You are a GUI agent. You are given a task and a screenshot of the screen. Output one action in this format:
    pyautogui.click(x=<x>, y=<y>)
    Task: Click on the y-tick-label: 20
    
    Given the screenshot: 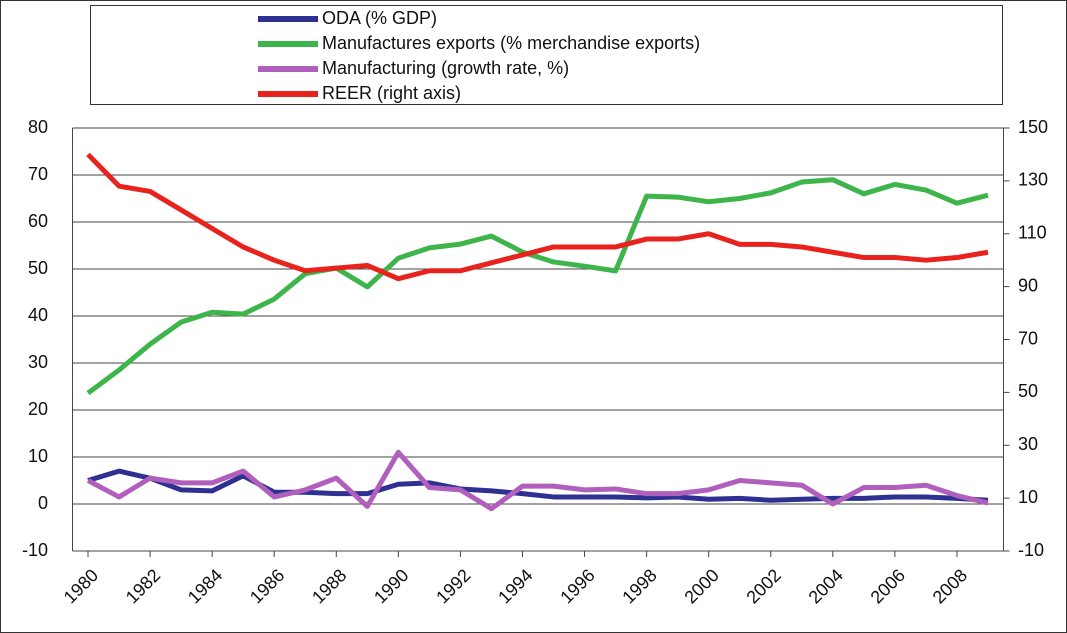 What is the action you would take?
    pyautogui.click(x=38, y=409)
    